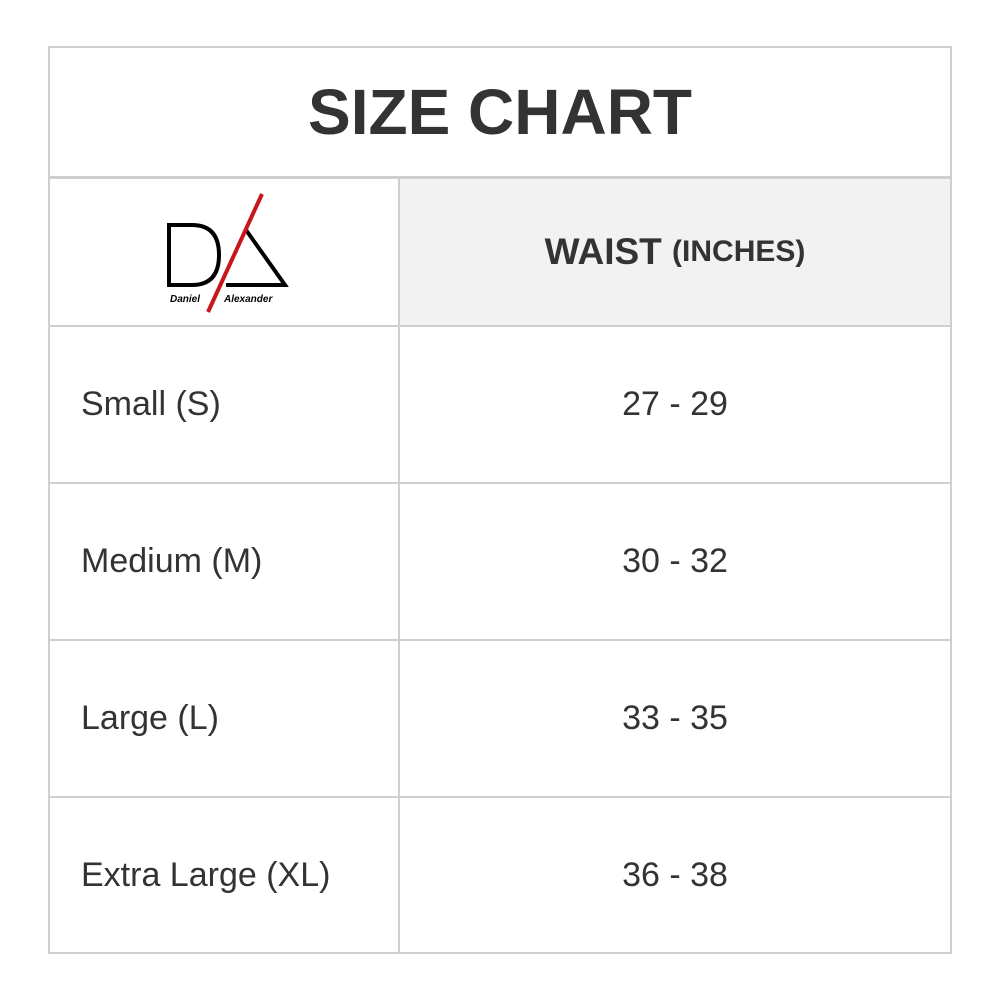  What do you see at coordinates (500, 875) in the screenshot?
I see `table-row: Extra Large (XL) 36 - 38` at bounding box center [500, 875].